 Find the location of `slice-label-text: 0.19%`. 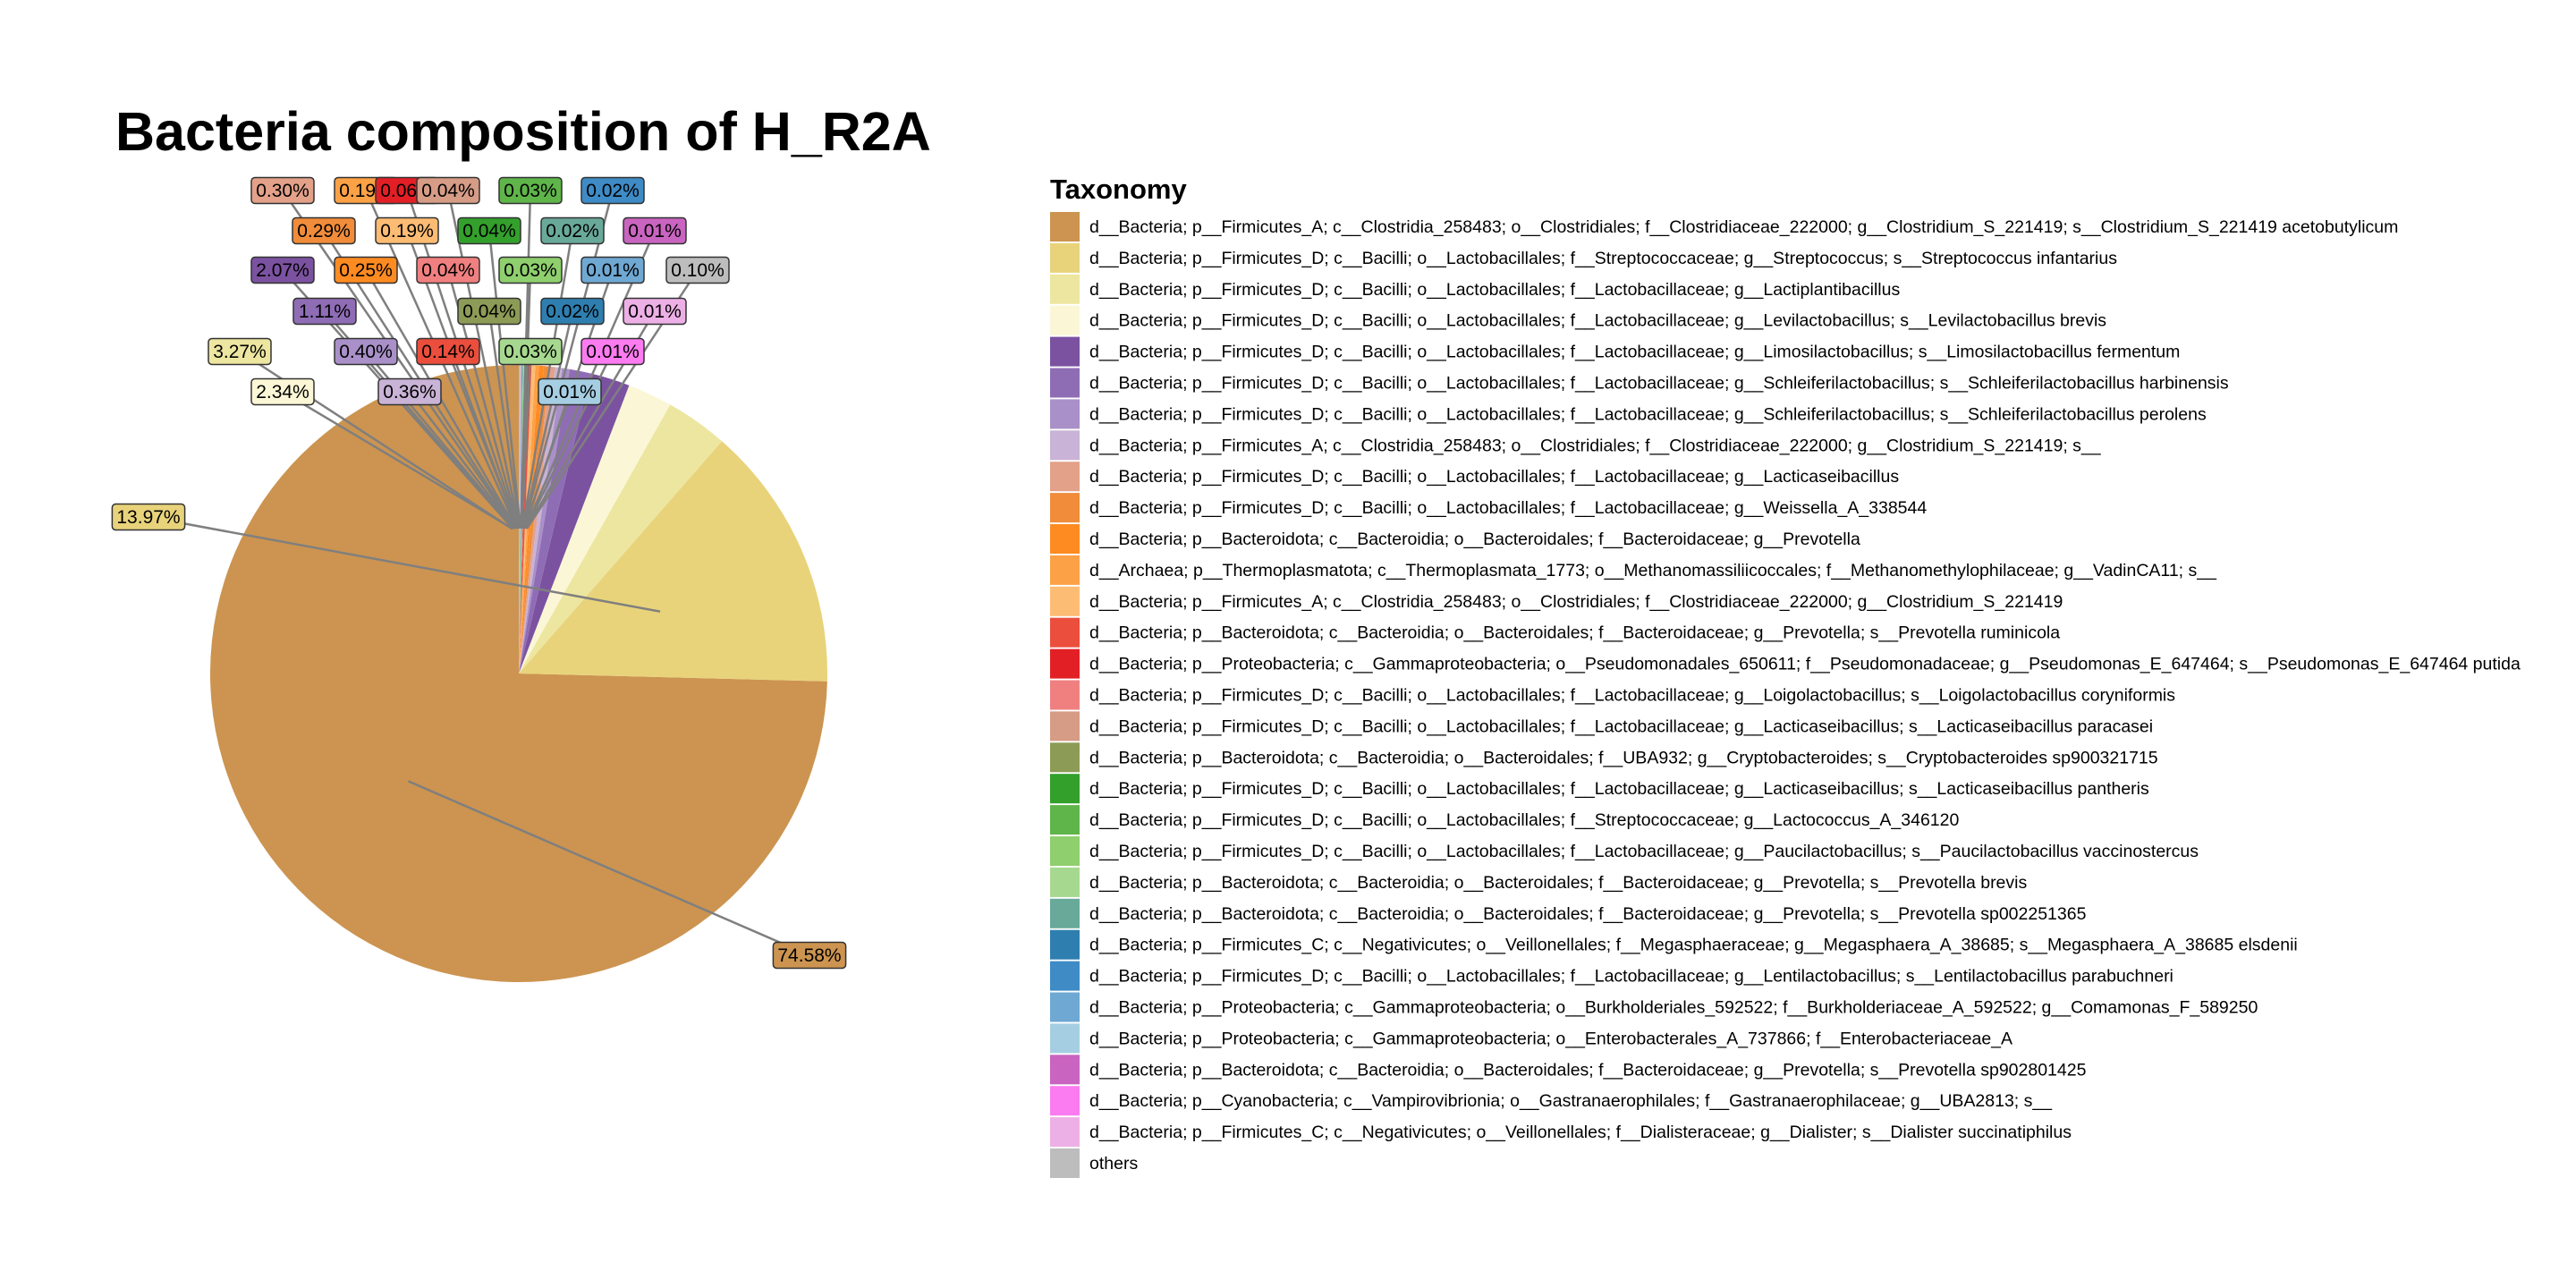

slice-label-text: 0.19% is located at coordinates (407, 231).